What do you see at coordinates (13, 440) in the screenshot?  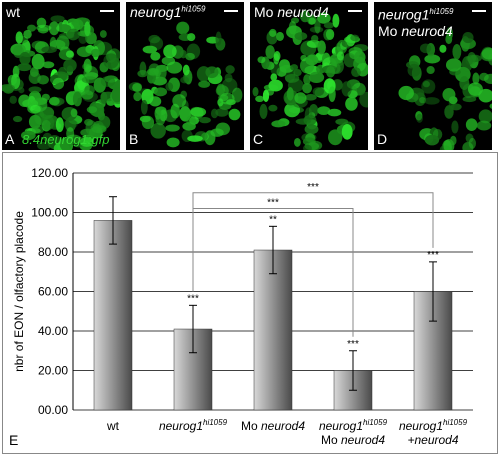 I see `panel-e-letter: E` at bounding box center [13, 440].